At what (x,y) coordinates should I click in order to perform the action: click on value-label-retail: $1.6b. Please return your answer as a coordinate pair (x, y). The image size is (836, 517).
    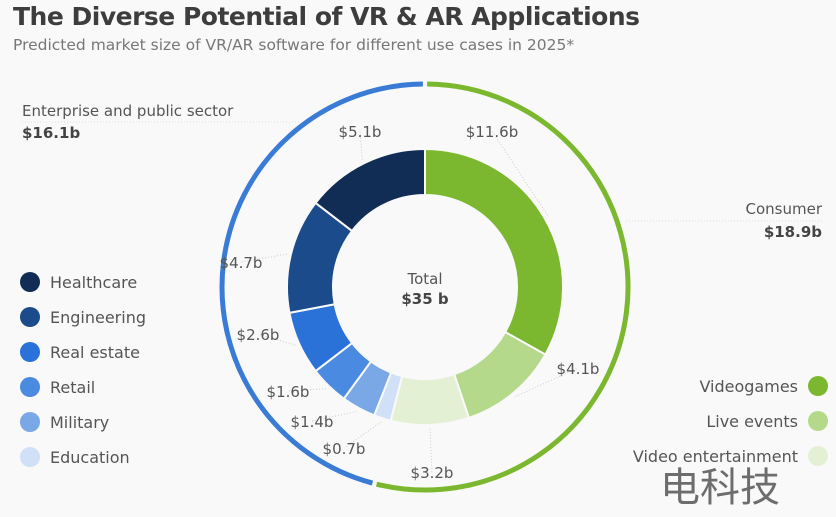
    Looking at the image, I should click on (288, 392).